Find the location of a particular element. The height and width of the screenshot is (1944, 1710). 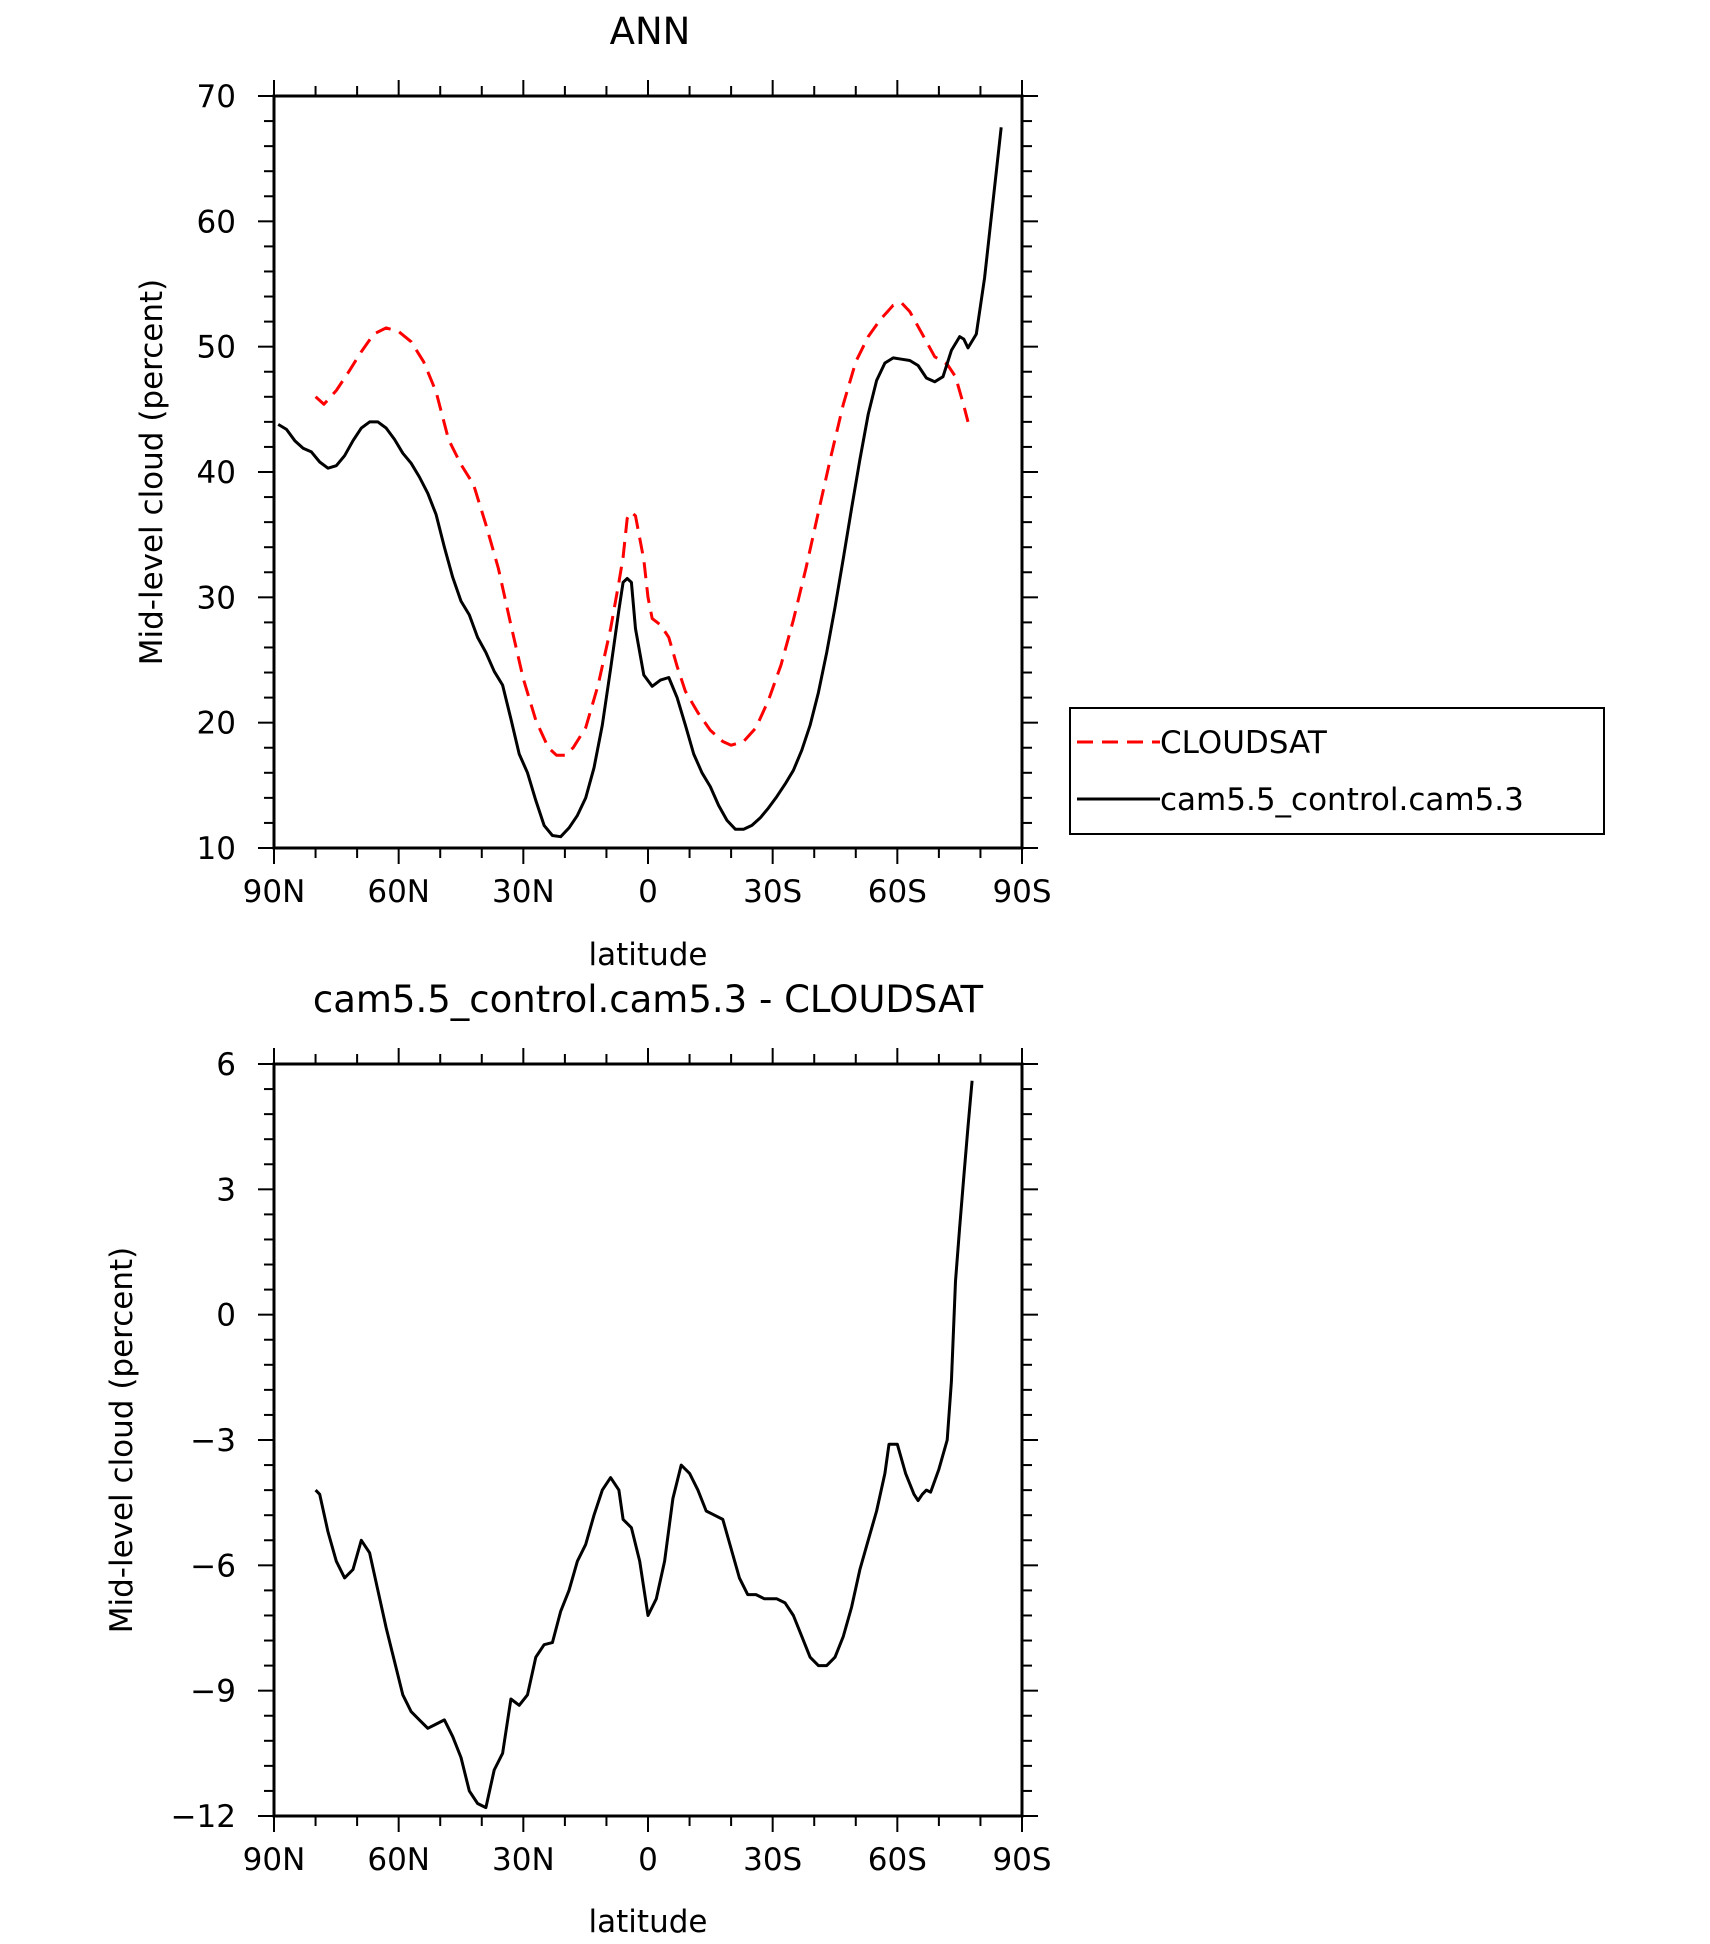

bottom-y-tick-labels: −12 −9 −6 −3 0 3 6 is located at coordinates (203, 1441).